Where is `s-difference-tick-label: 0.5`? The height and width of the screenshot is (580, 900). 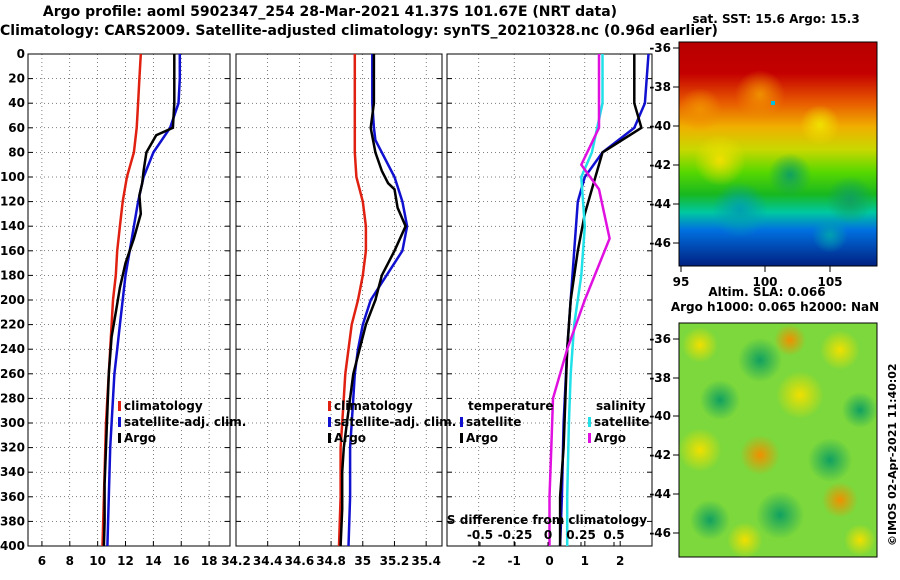 s-difference-tick-label: 0.5 is located at coordinates (613, 535).